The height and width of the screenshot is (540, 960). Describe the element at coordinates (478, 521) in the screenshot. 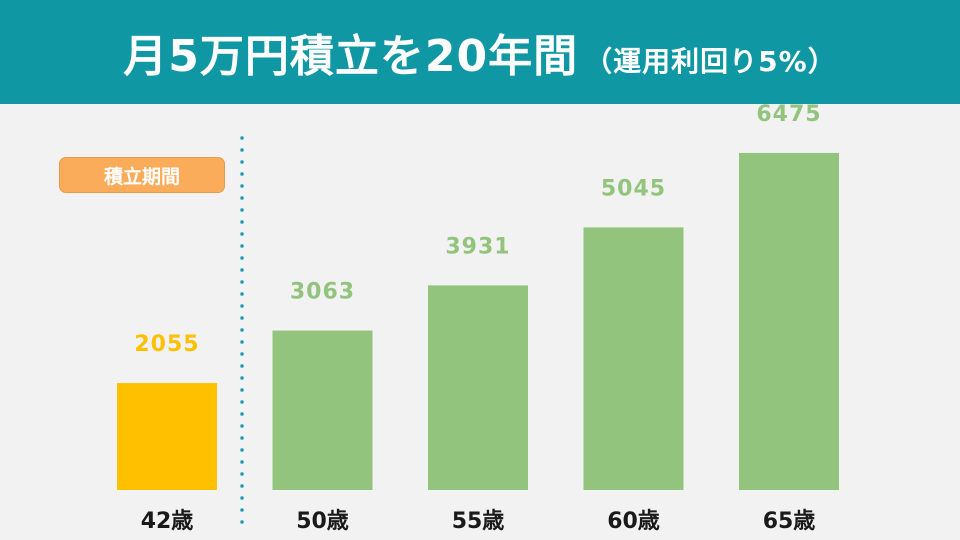

I see `category-label-2: 55歳` at that location.